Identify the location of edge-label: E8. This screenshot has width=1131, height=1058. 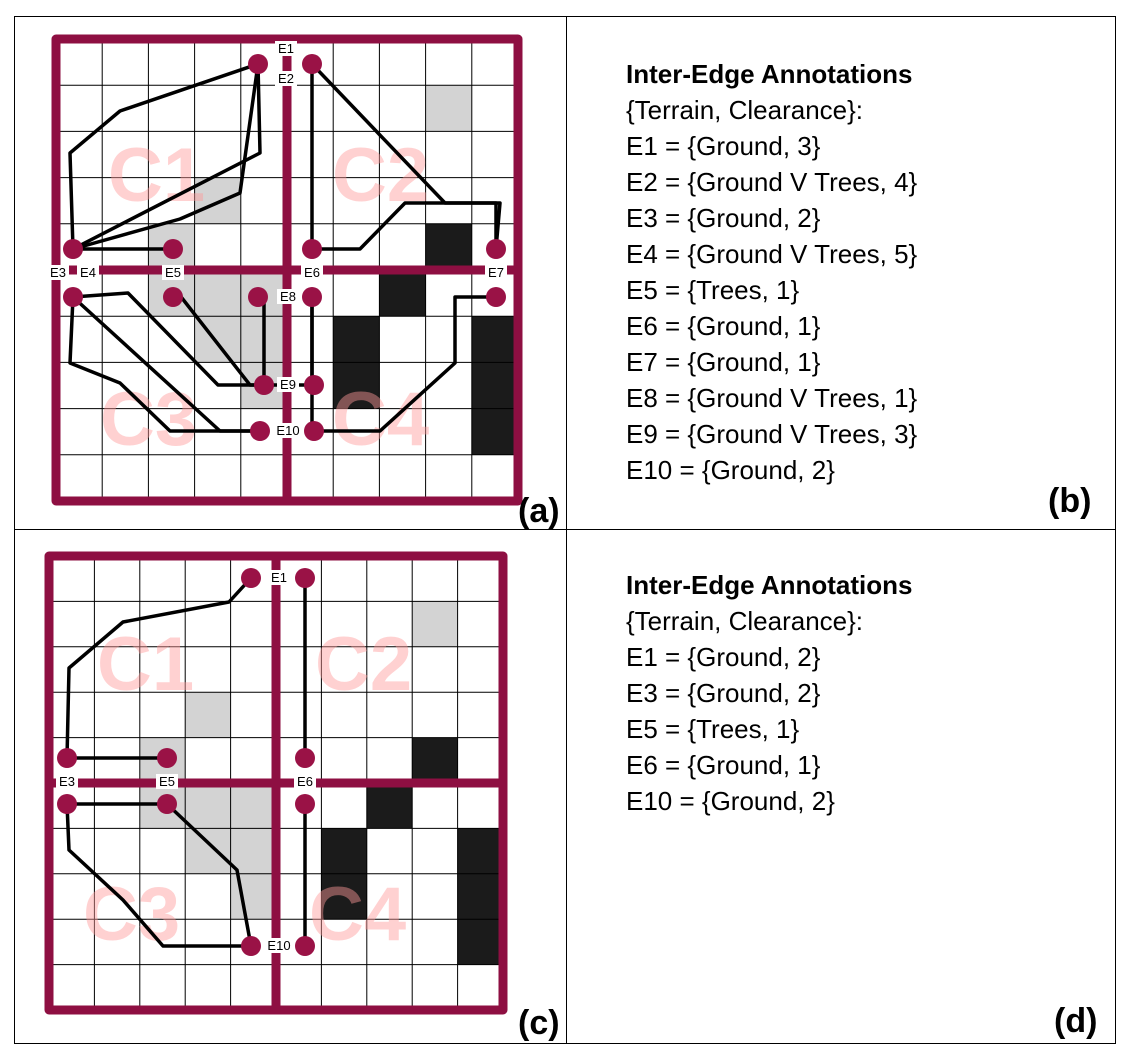
(288, 296).